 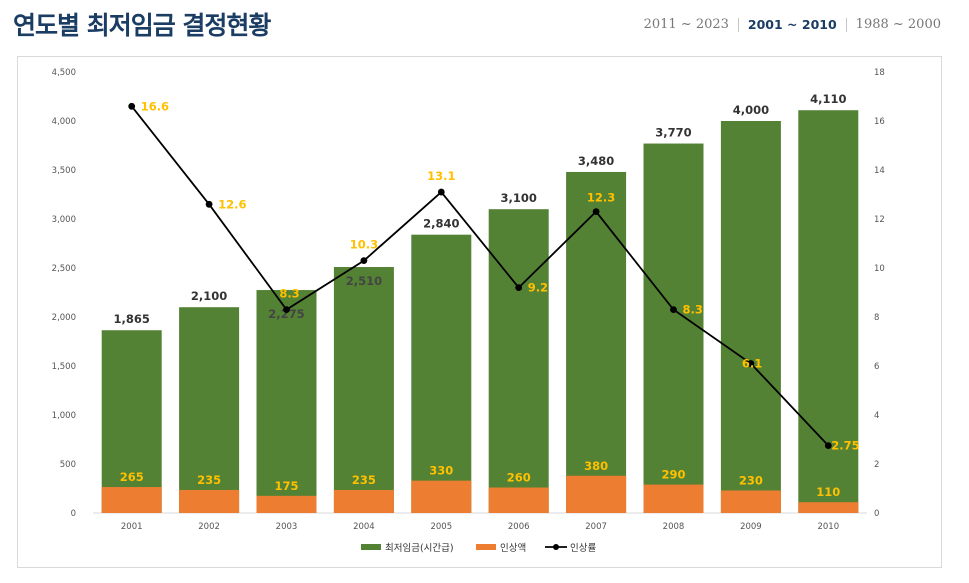 I want to click on wage-value-label: 2,275, so click(x=286, y=314).